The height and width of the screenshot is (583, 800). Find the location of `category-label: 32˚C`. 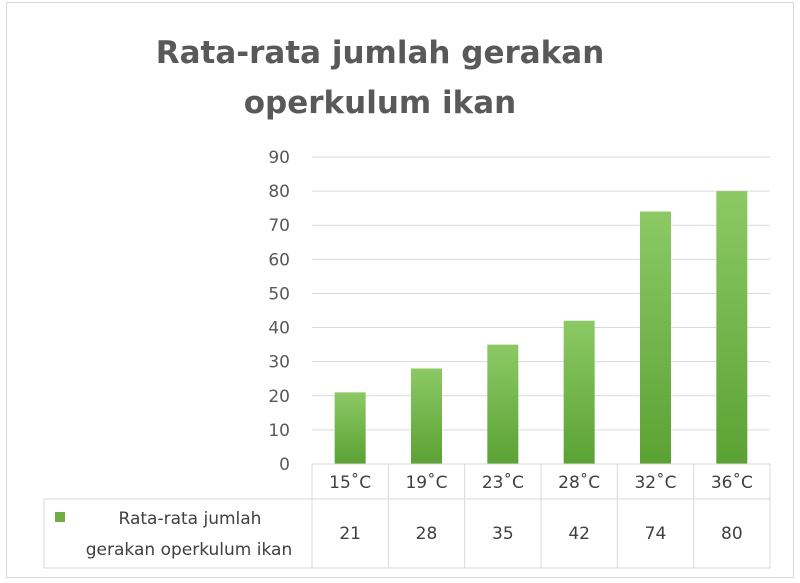

category-label: 32˚C is located at coordinates (655, 482).